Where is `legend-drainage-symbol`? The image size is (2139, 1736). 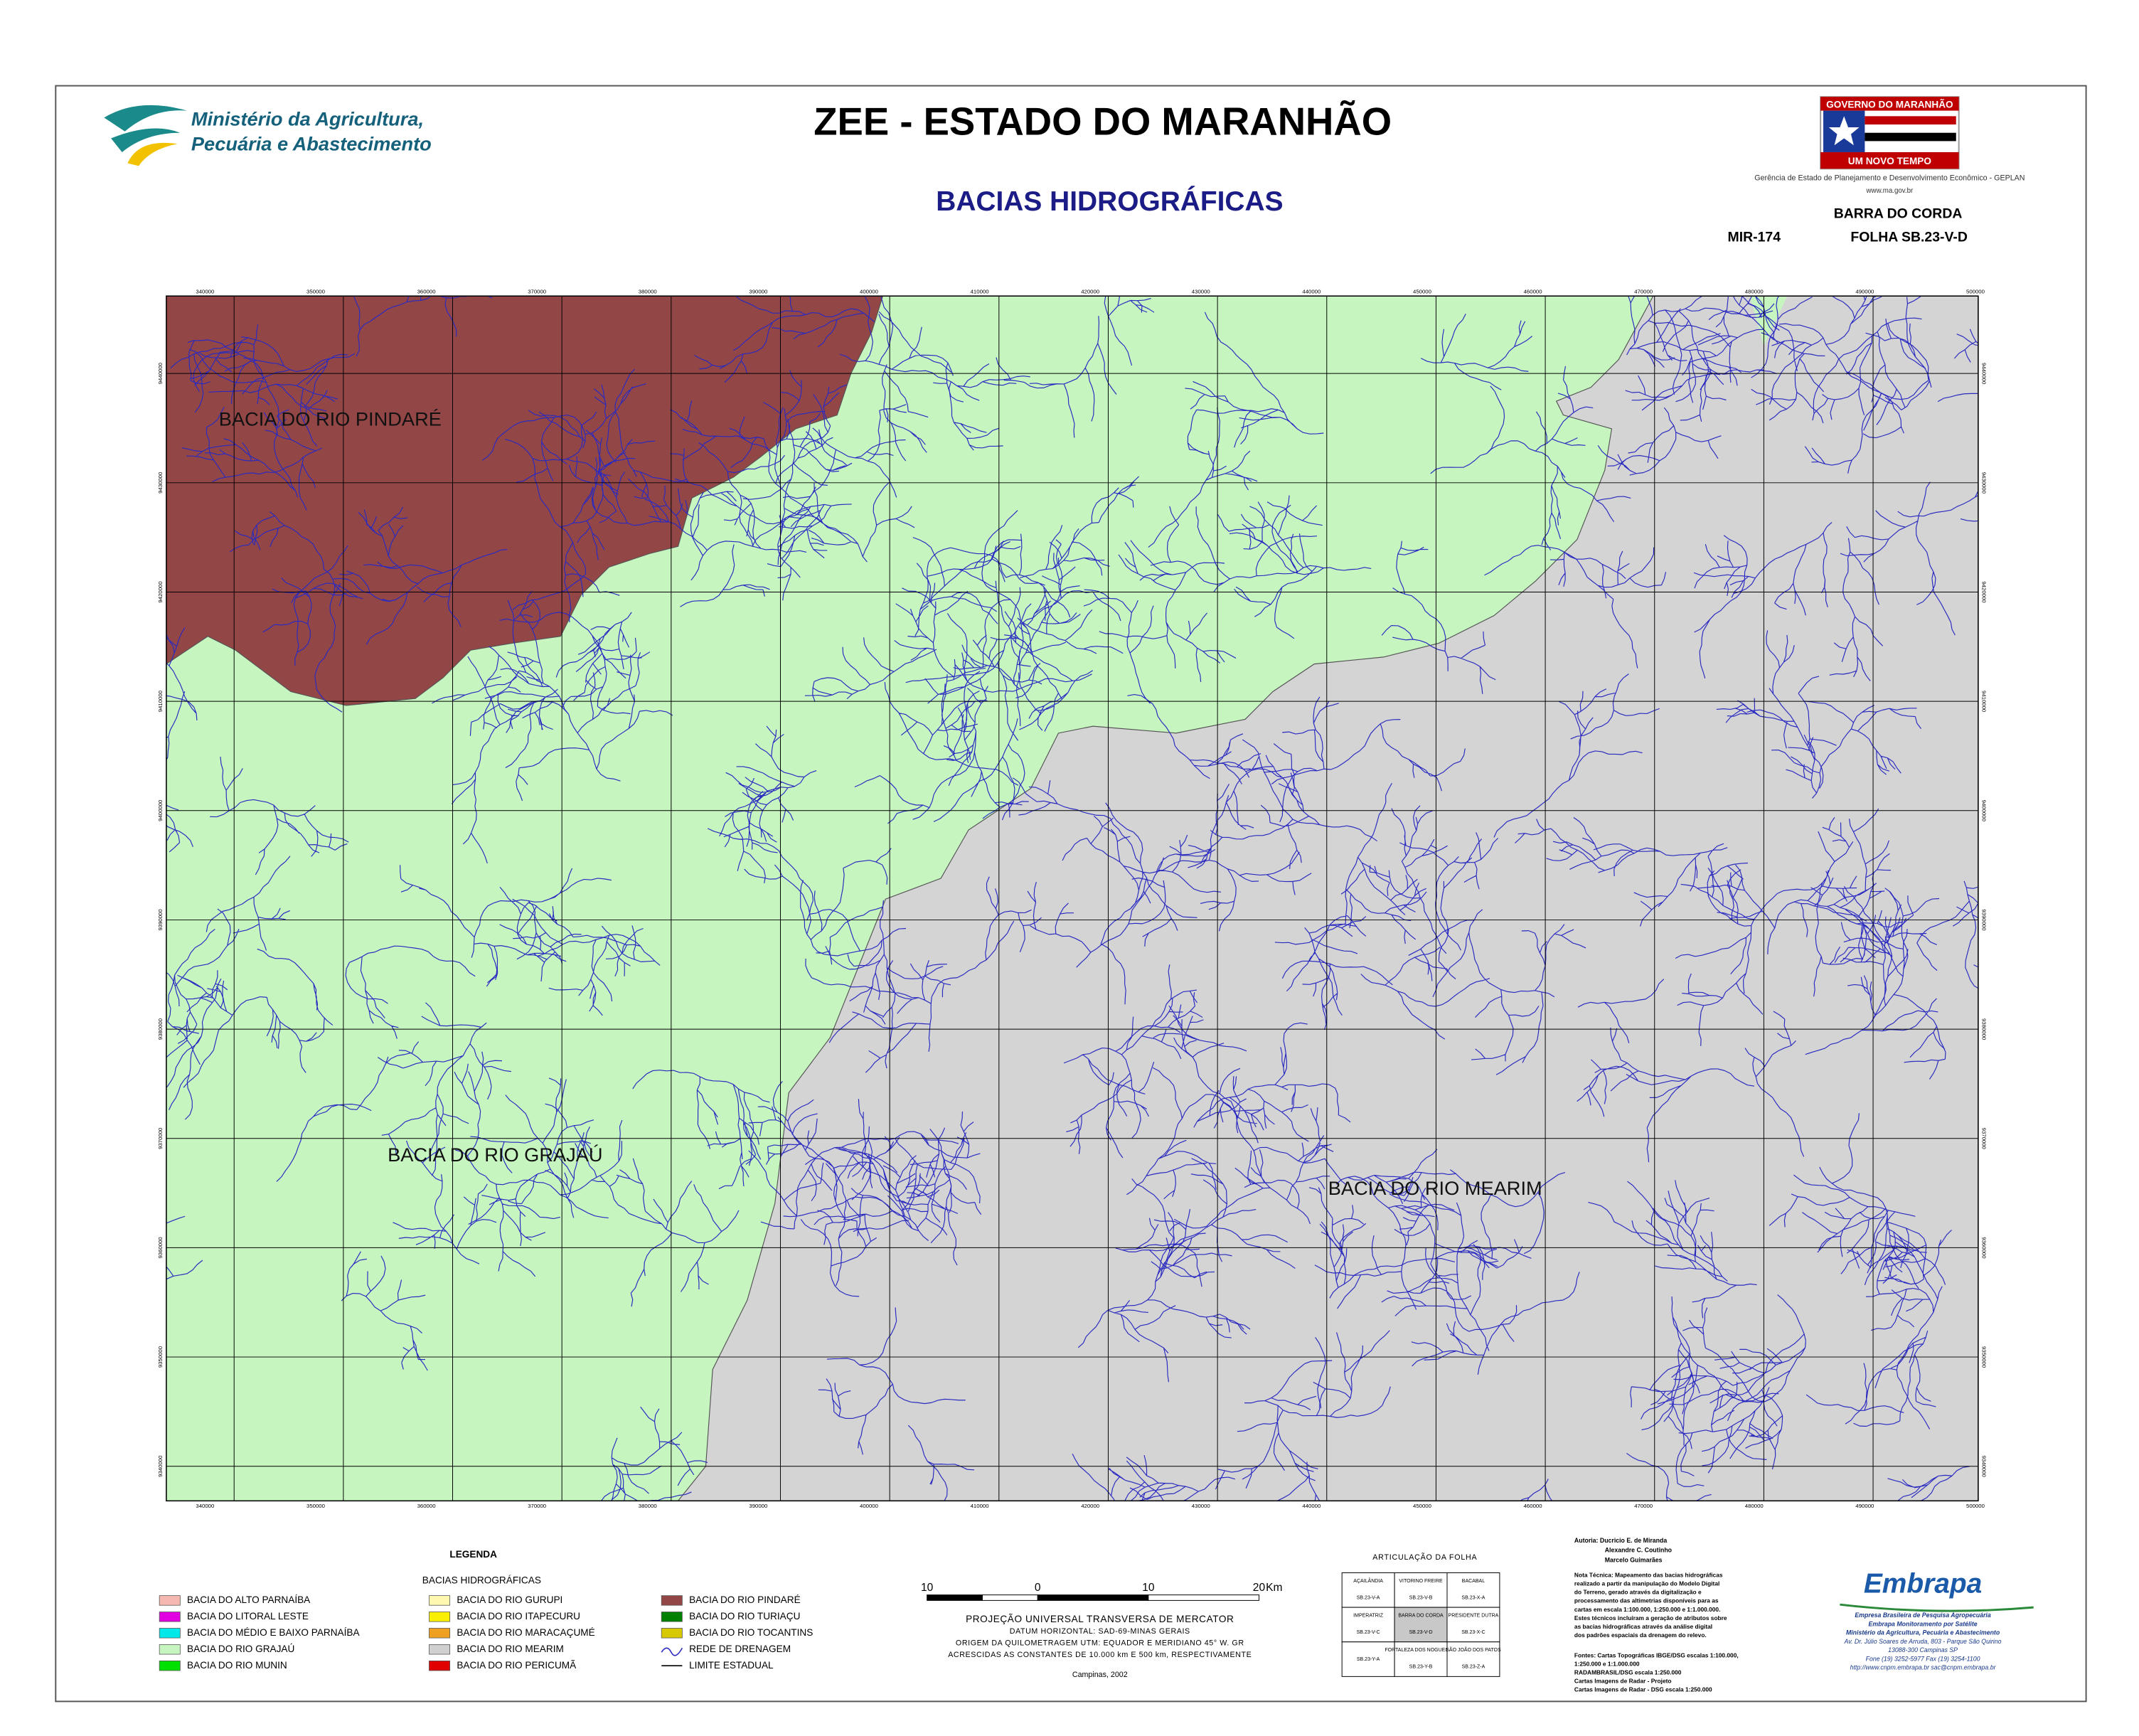
legend-drainage-symbol is located at coordinates (672, 1651).